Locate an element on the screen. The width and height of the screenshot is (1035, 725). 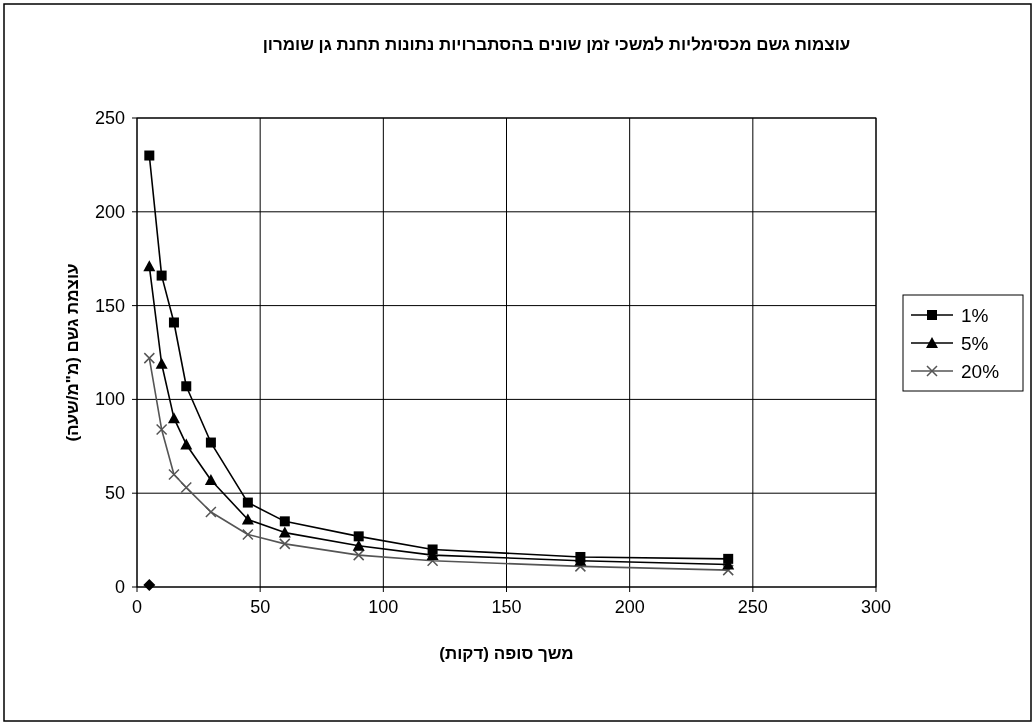
x-tick-label: 0 is located at coordinates (137, 607).